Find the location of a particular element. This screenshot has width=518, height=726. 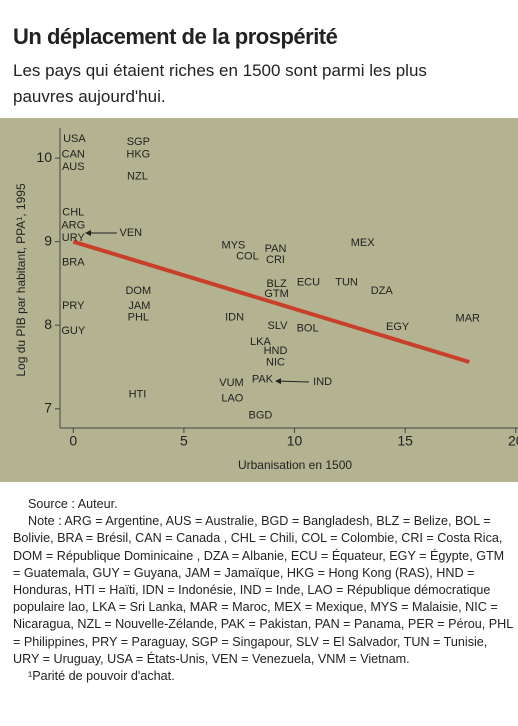

source: Source : Auteur. is located at coordinates (73, 504).